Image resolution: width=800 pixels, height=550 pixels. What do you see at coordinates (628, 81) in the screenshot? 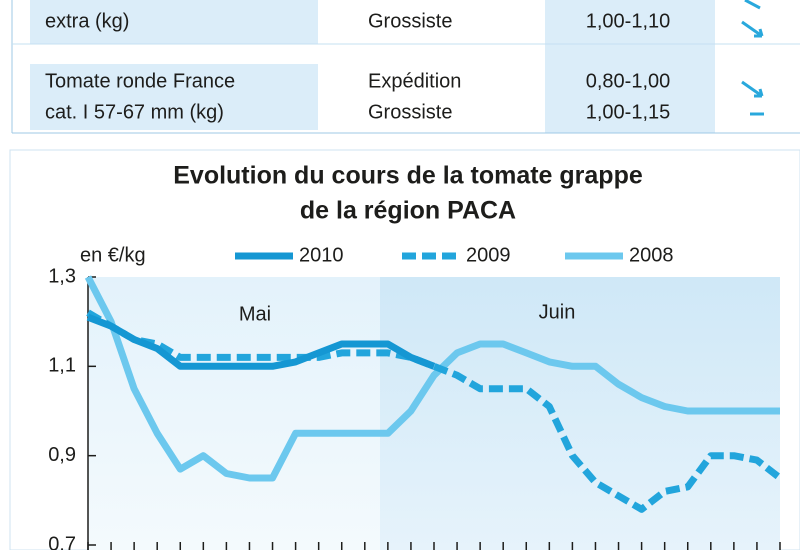
I see `table-cell-text: 0,80-1,00` at bounding box center [628, 81].